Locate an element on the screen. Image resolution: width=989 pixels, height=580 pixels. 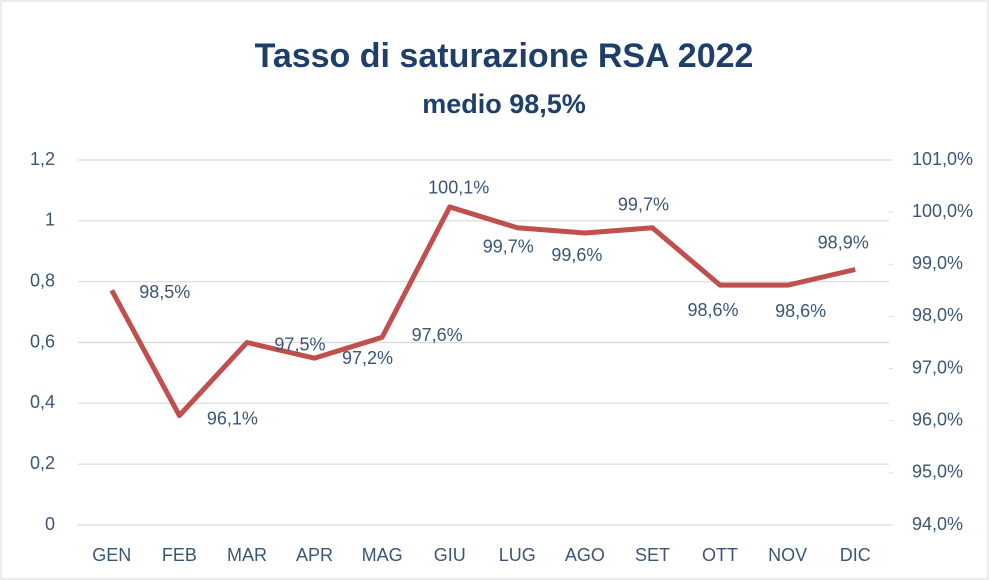
y-tick-label: 0,2 is located at coordinates (42, 463).